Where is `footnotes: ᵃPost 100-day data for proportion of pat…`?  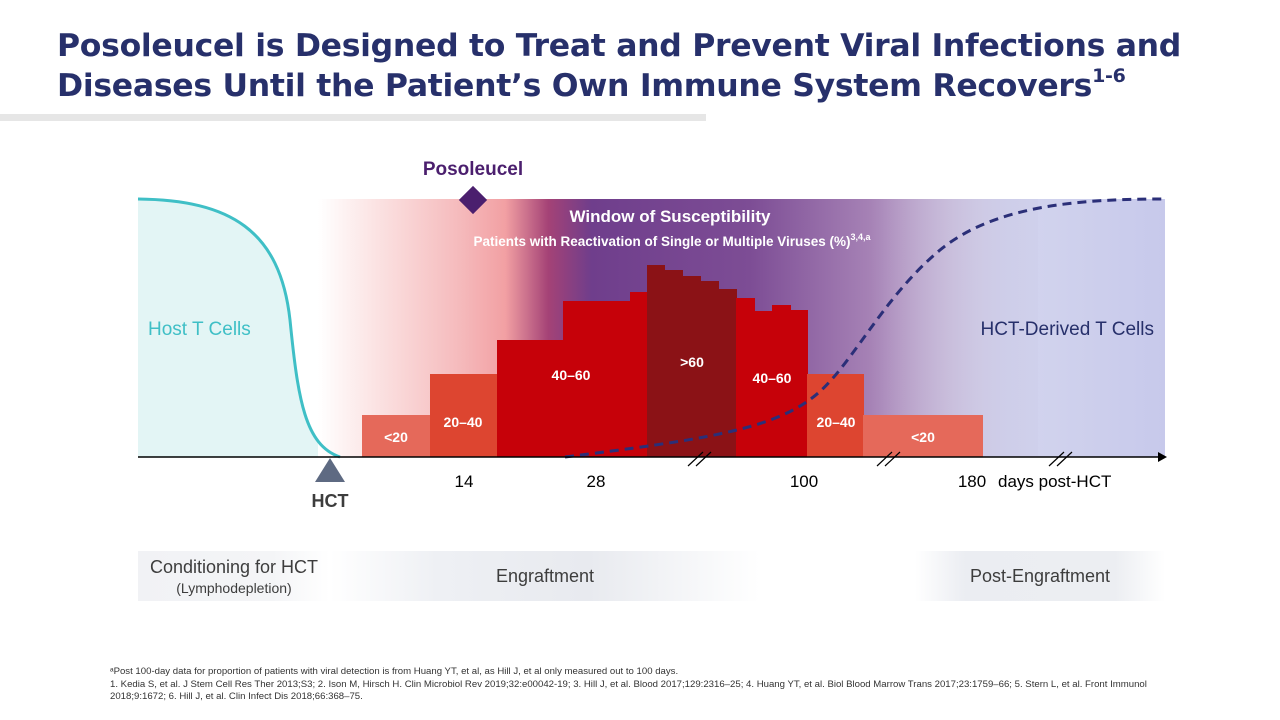 footnotes: ᵃPost 100-day data for proportion of pat… is located at coordinates (650, 685).